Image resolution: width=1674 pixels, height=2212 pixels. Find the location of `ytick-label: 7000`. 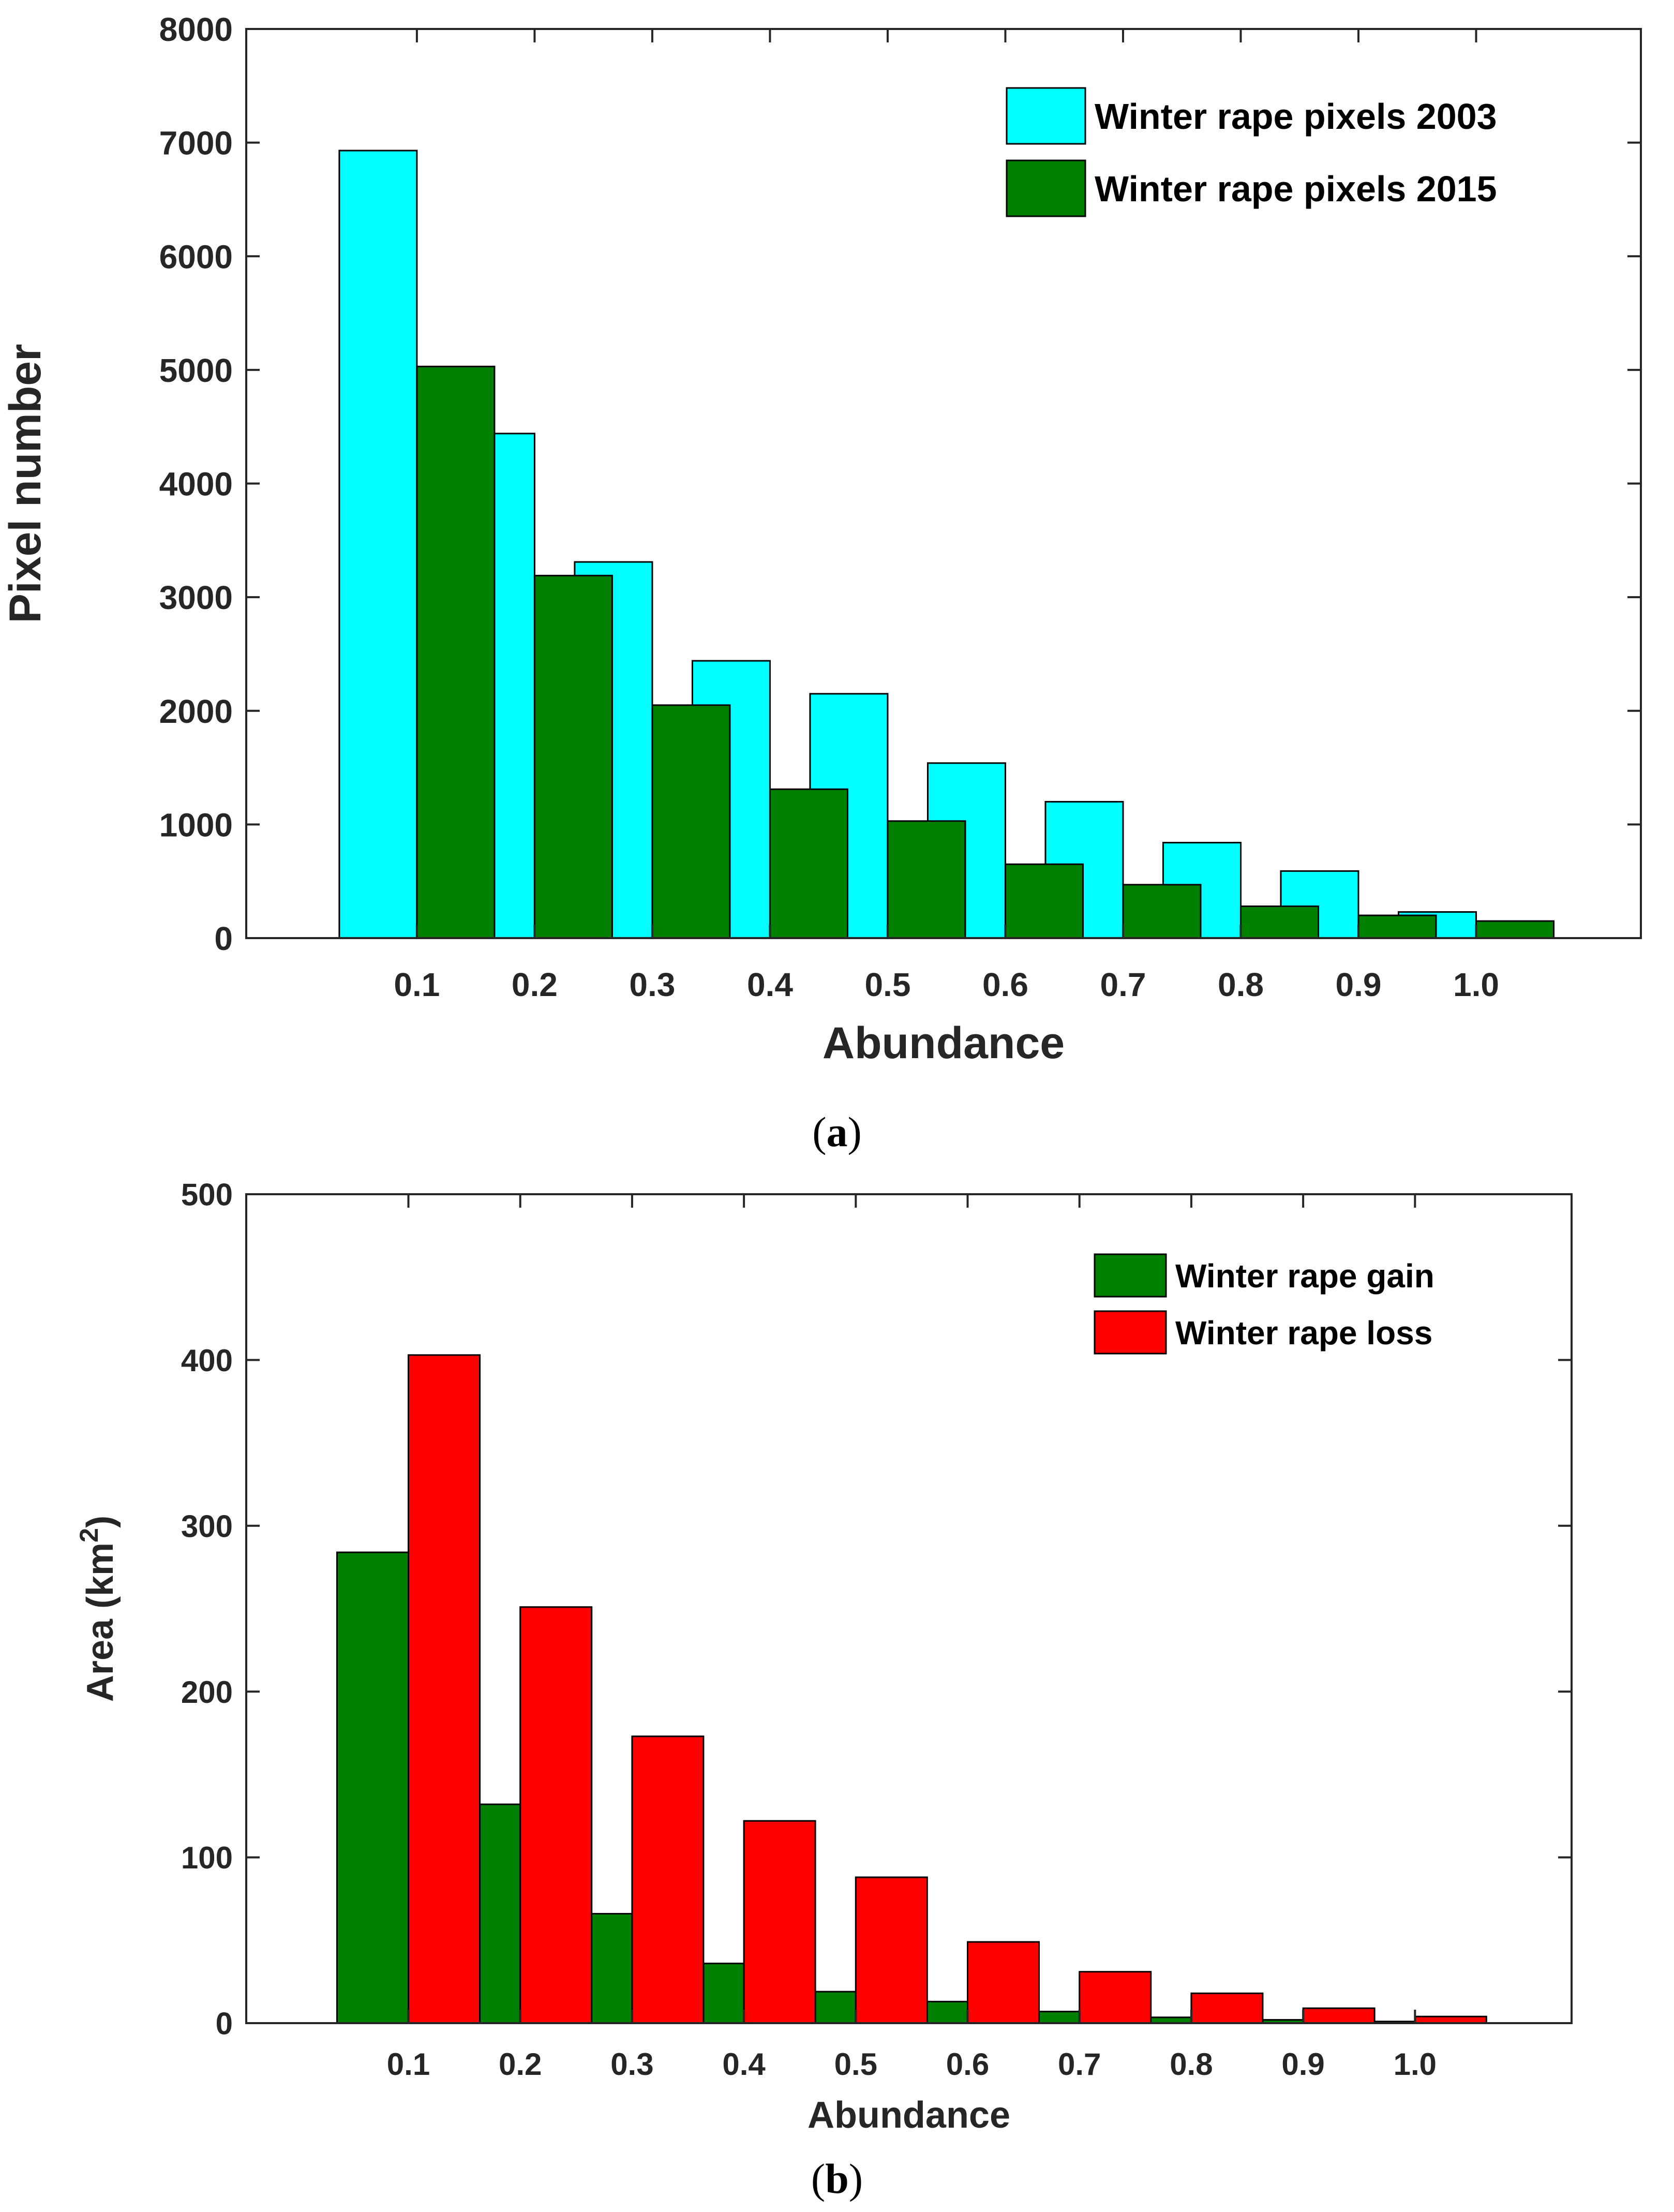

ytick-label: 7000 is located at coordinates (196, 144).